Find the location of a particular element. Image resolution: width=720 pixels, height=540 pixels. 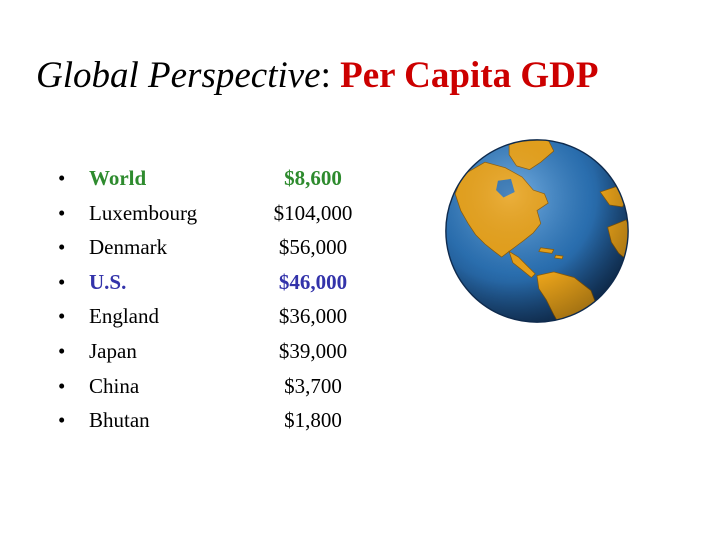

gdp-row: • China $3,700 is located at coordinates (218, 386).